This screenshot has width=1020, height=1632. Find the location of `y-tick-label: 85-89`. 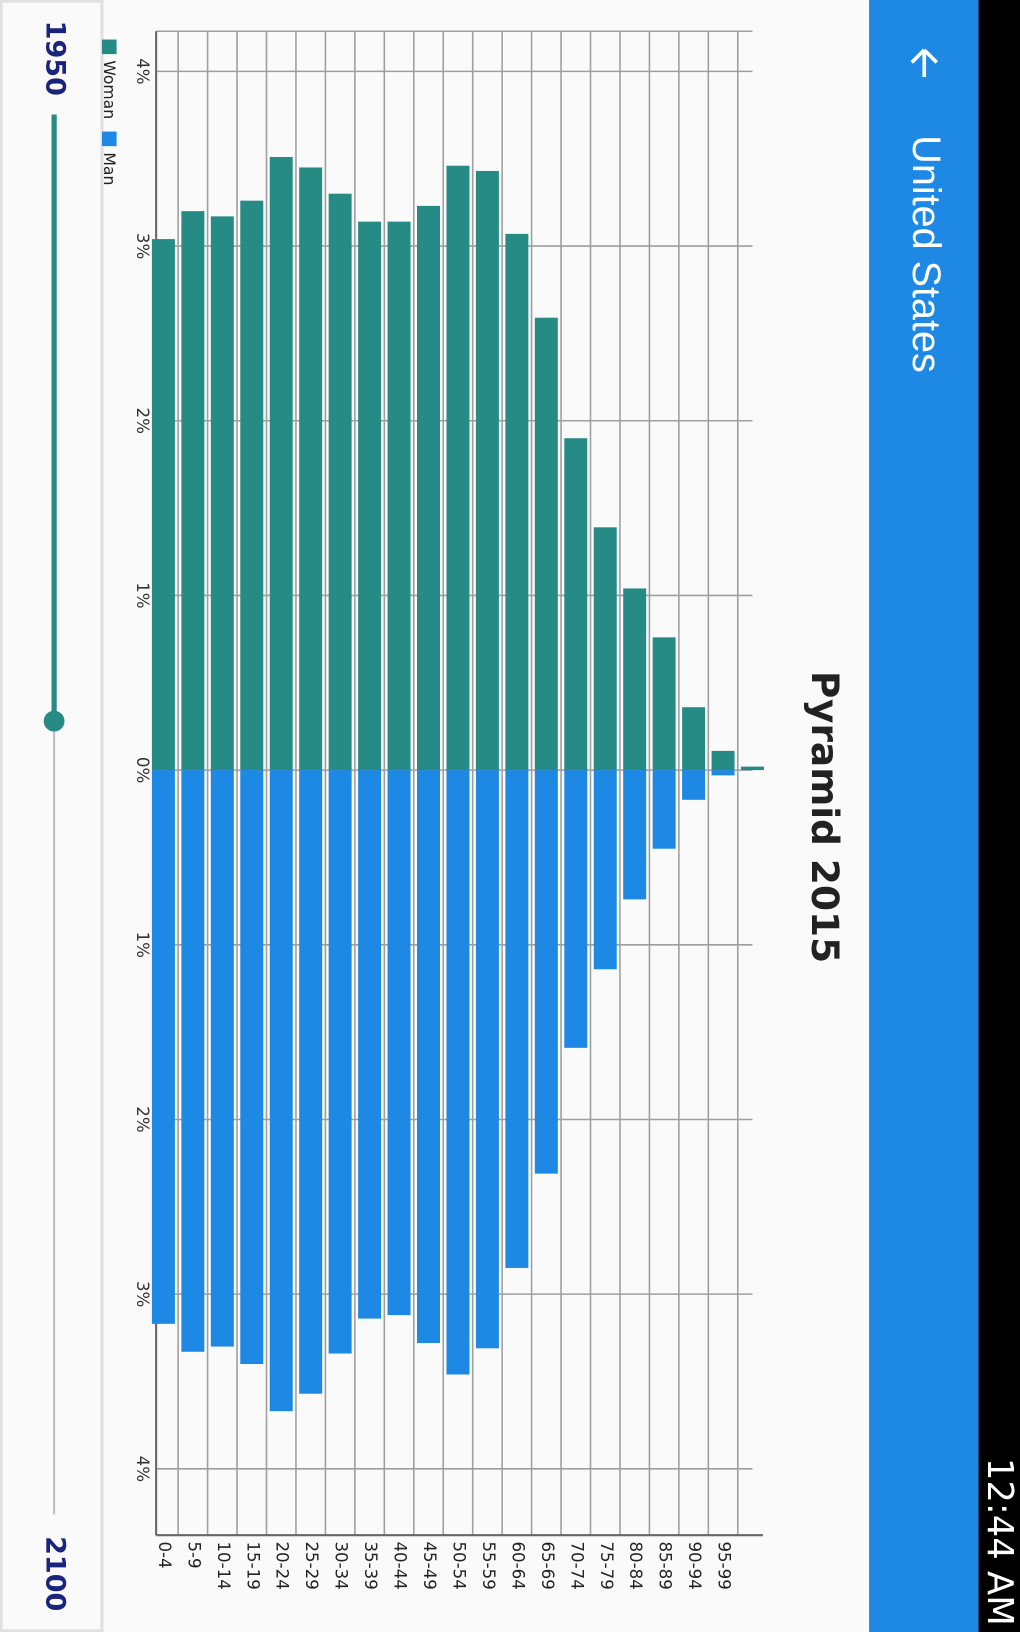

y-tick-label: 85-89 is located at coordinates (665, 1565).